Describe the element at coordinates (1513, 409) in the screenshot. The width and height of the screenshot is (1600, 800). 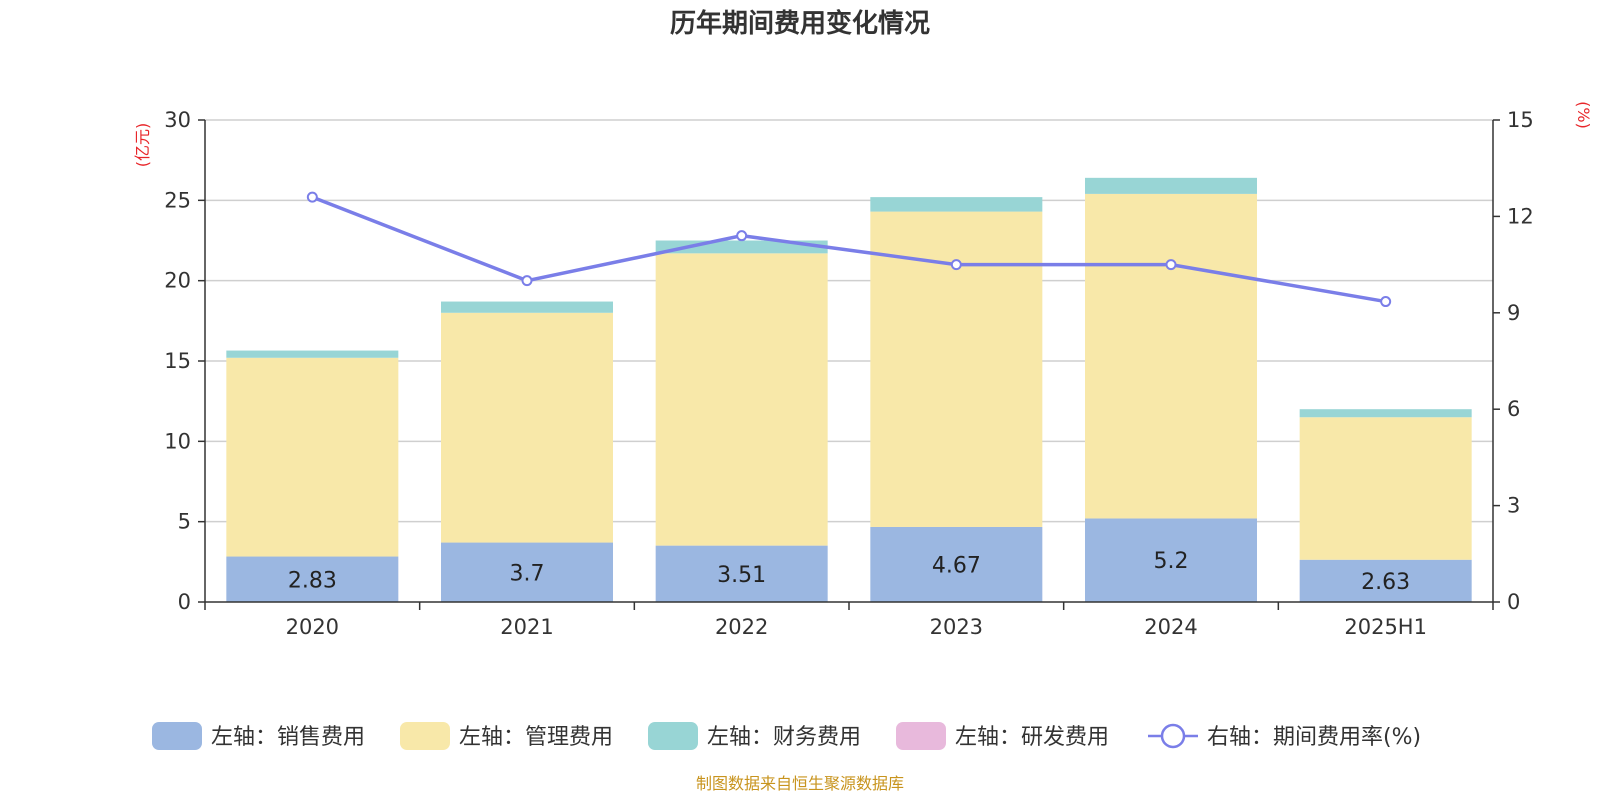
I see `right-tick-label: 6` at that location.